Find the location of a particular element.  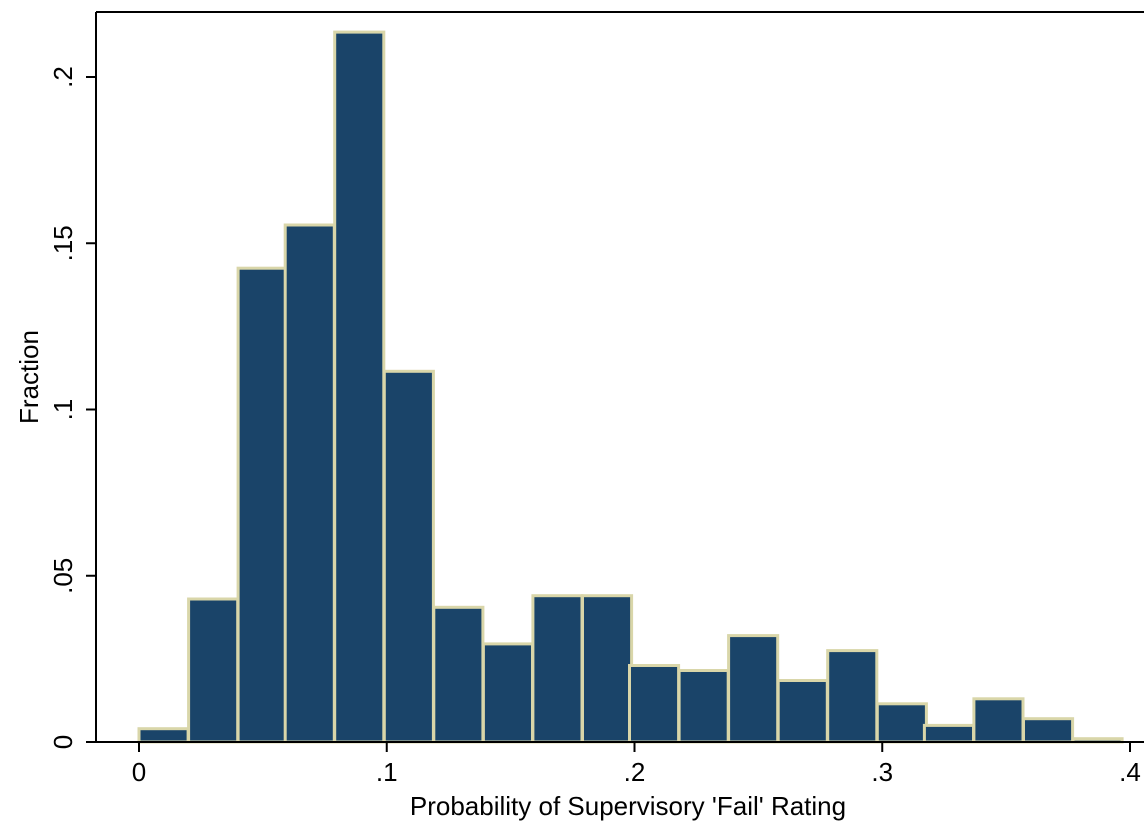

x-axis-title: Probability of Supervisory 'Fail' Rating is located at coordinates (628, 806).